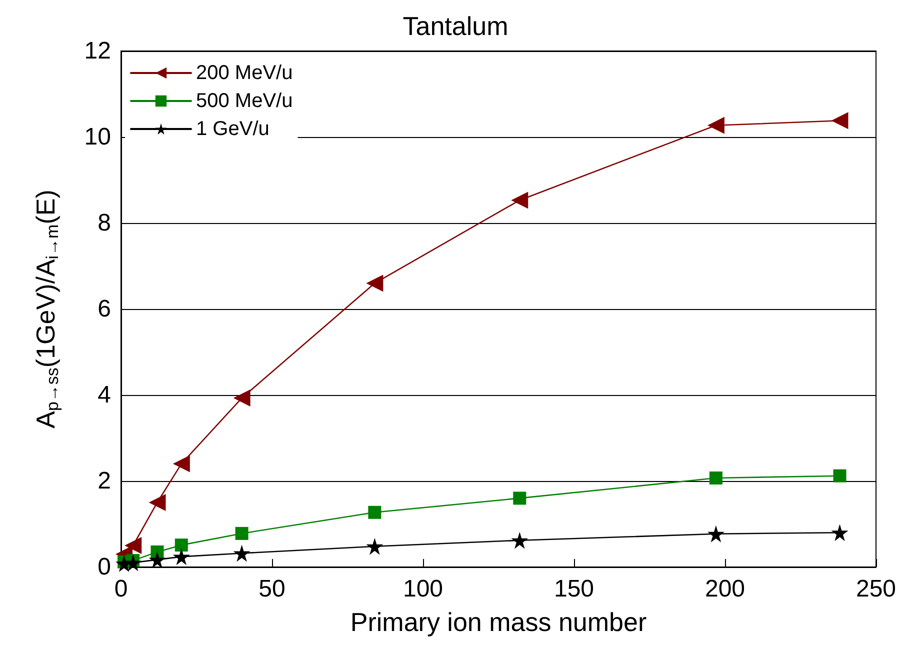 The height and width of the screenshot is (660, 911). I want to click on y-tick-label: 10, so click(97, 137).